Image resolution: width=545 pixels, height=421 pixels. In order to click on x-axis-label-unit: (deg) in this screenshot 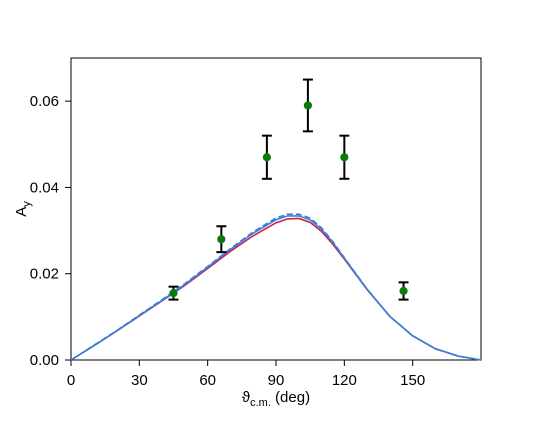, I will do `click(290, 397)`.